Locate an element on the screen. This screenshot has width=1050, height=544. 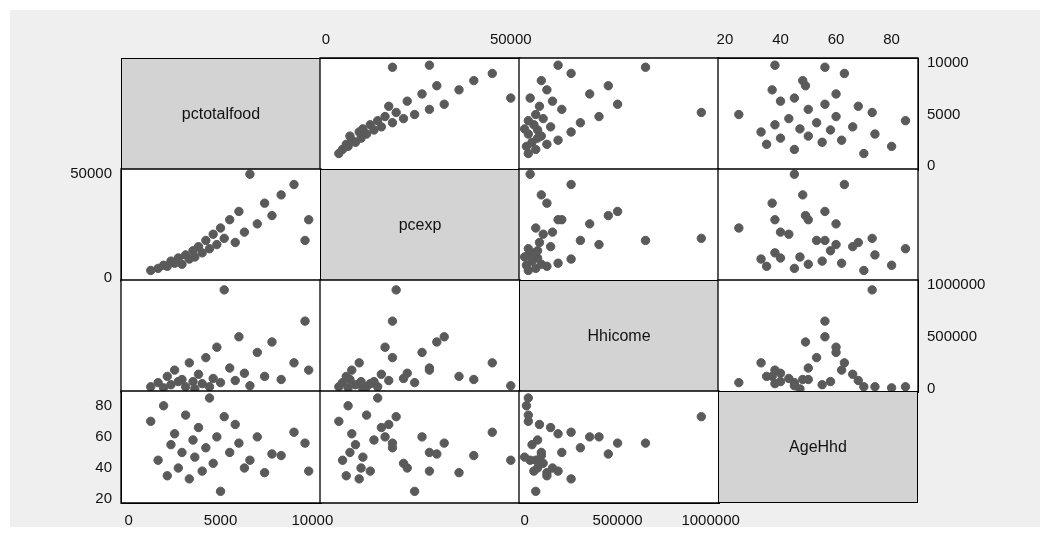
y-tick-label: 50000 is located at coordinates (91, 173).